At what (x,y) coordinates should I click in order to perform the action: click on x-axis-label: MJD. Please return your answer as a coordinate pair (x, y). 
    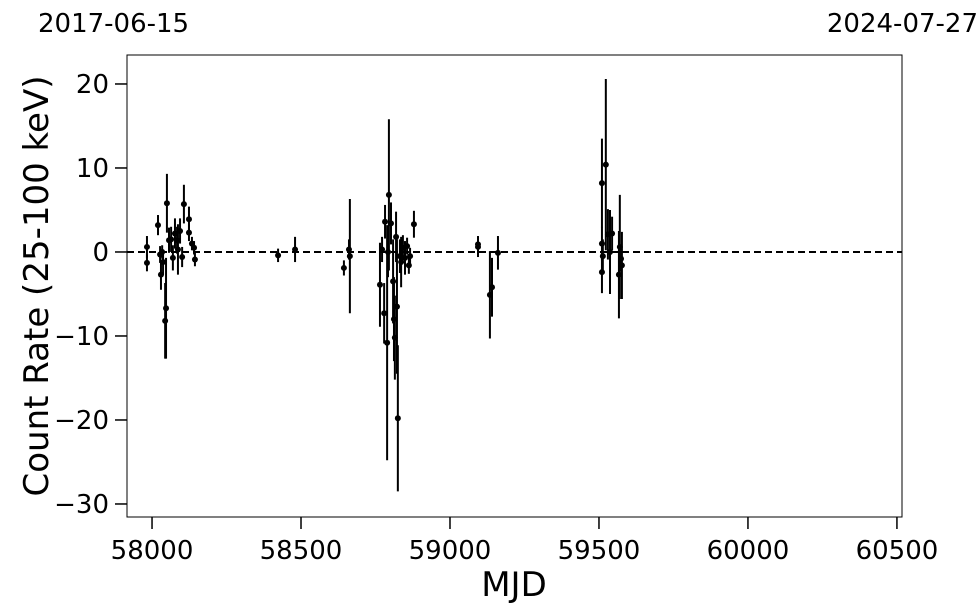
    Looking at the image, I should click on (514, 585).